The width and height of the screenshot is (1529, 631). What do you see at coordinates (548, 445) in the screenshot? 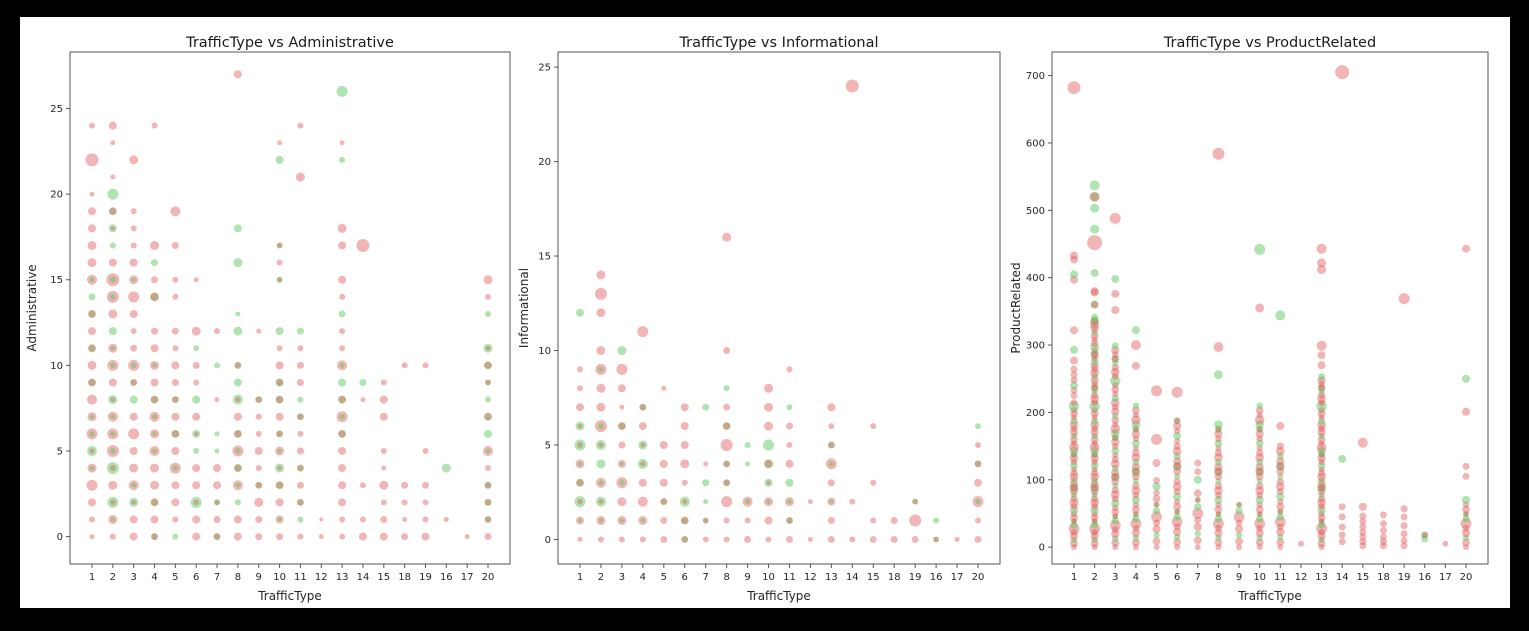
I see `y-tick-label: 5` at bounding box center [548, 445].